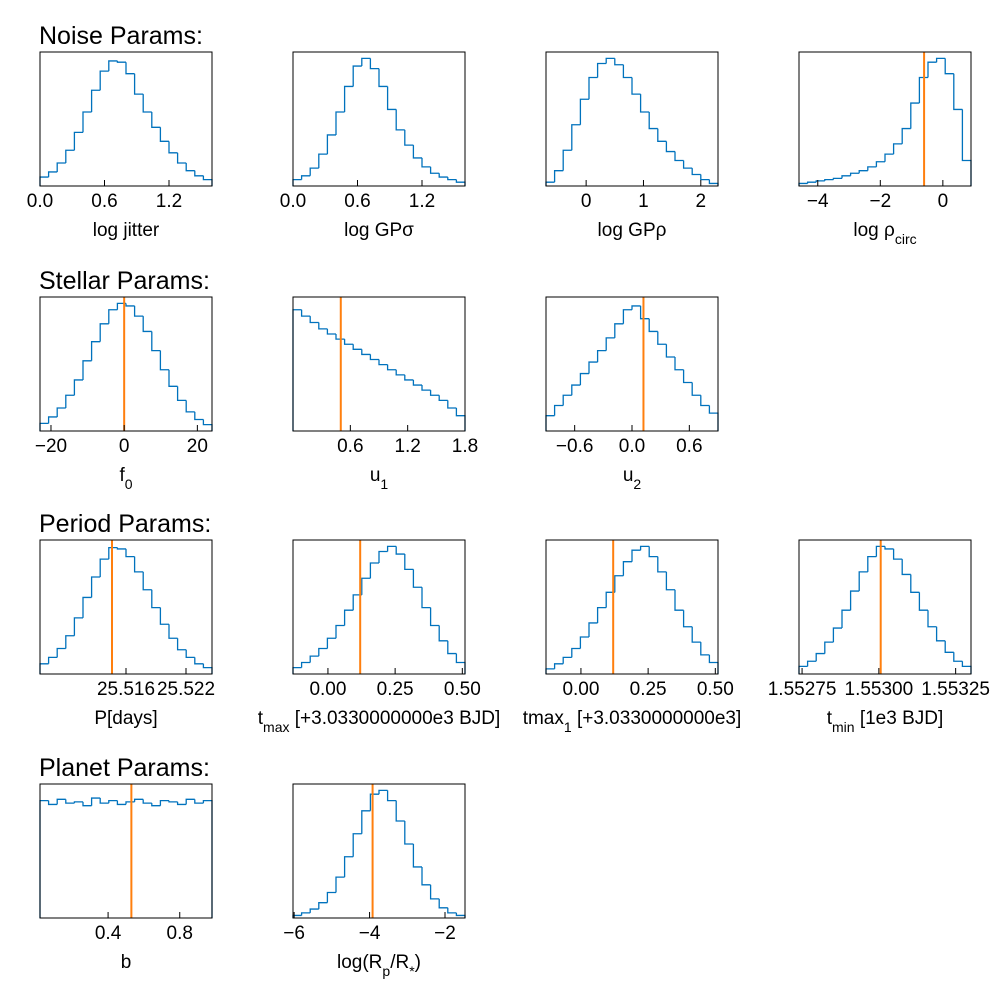 The width and height of the screenshot is (1000, 1005). I want to click on x-axis-label: log GPσ, so click(379, 230).